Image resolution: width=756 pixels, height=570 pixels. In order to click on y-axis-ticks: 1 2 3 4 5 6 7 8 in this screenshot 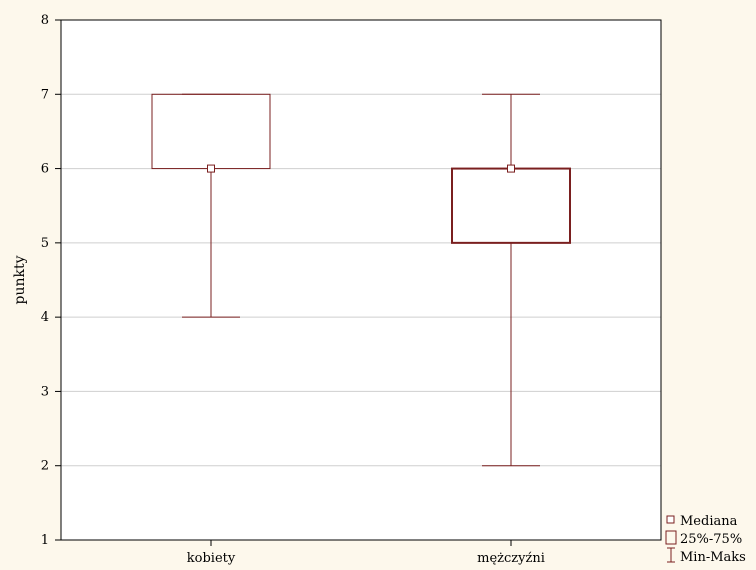, I will do `click(51, 280)`.